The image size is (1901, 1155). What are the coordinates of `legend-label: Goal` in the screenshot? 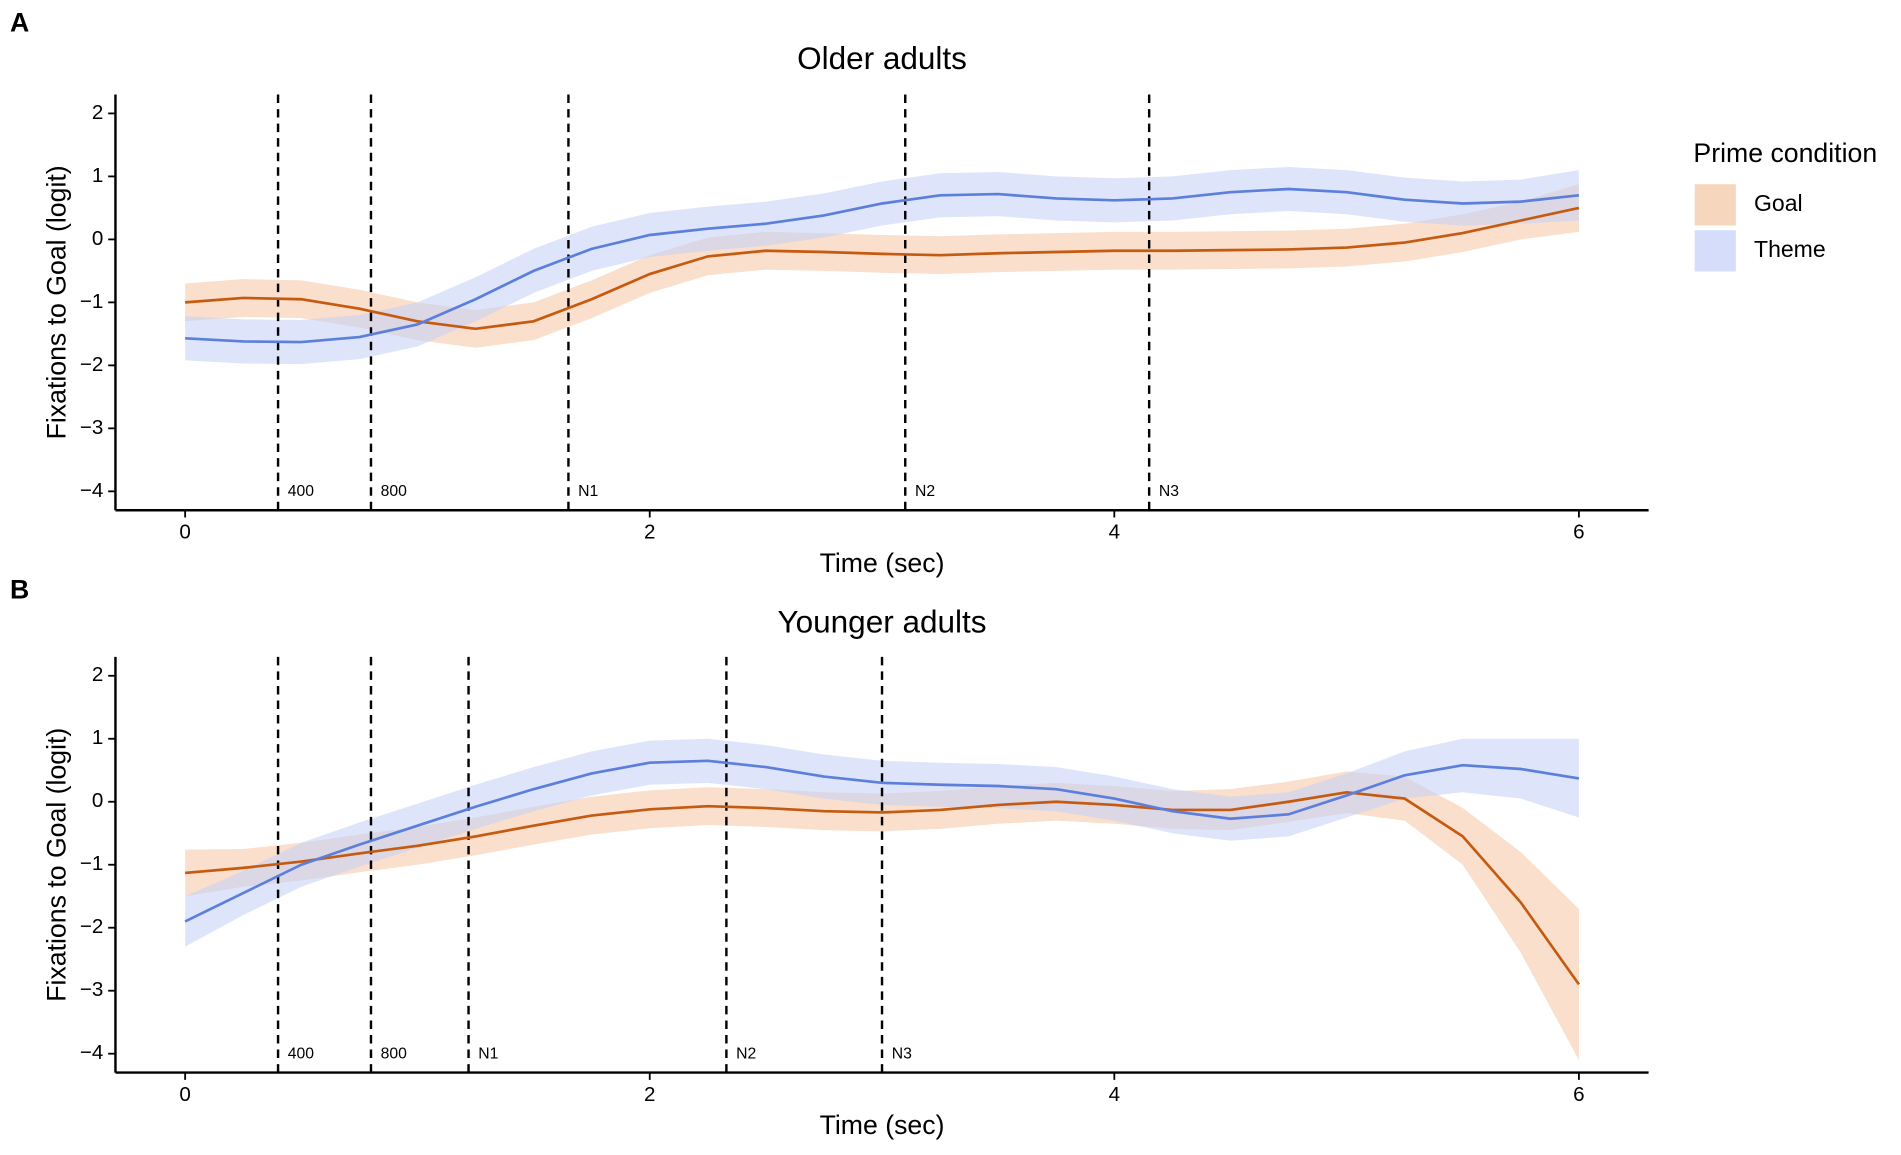 It's located at (1778, 203).